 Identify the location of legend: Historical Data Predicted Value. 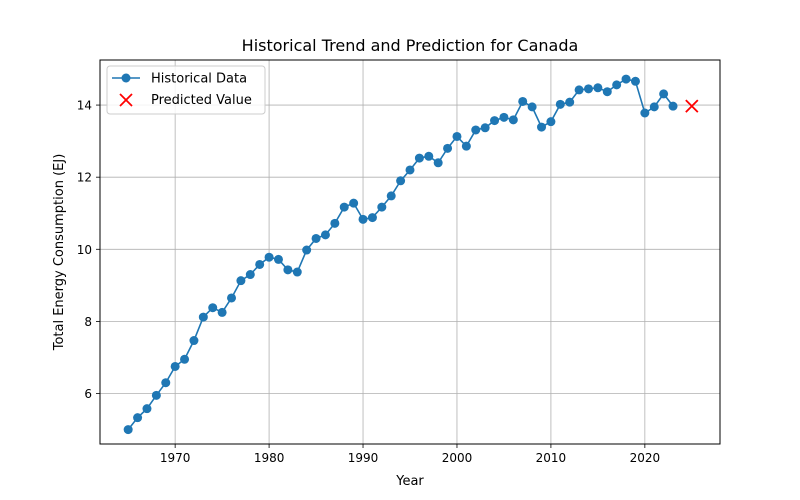
(186, 90).